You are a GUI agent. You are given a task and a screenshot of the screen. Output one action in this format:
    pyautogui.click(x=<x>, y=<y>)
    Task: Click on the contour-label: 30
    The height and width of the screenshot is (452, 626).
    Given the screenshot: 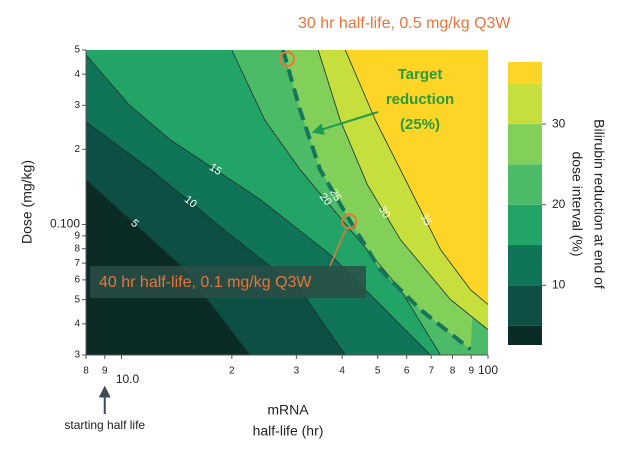 What is the action you would take?
    pyautogui.click(x=384, y=212)
    